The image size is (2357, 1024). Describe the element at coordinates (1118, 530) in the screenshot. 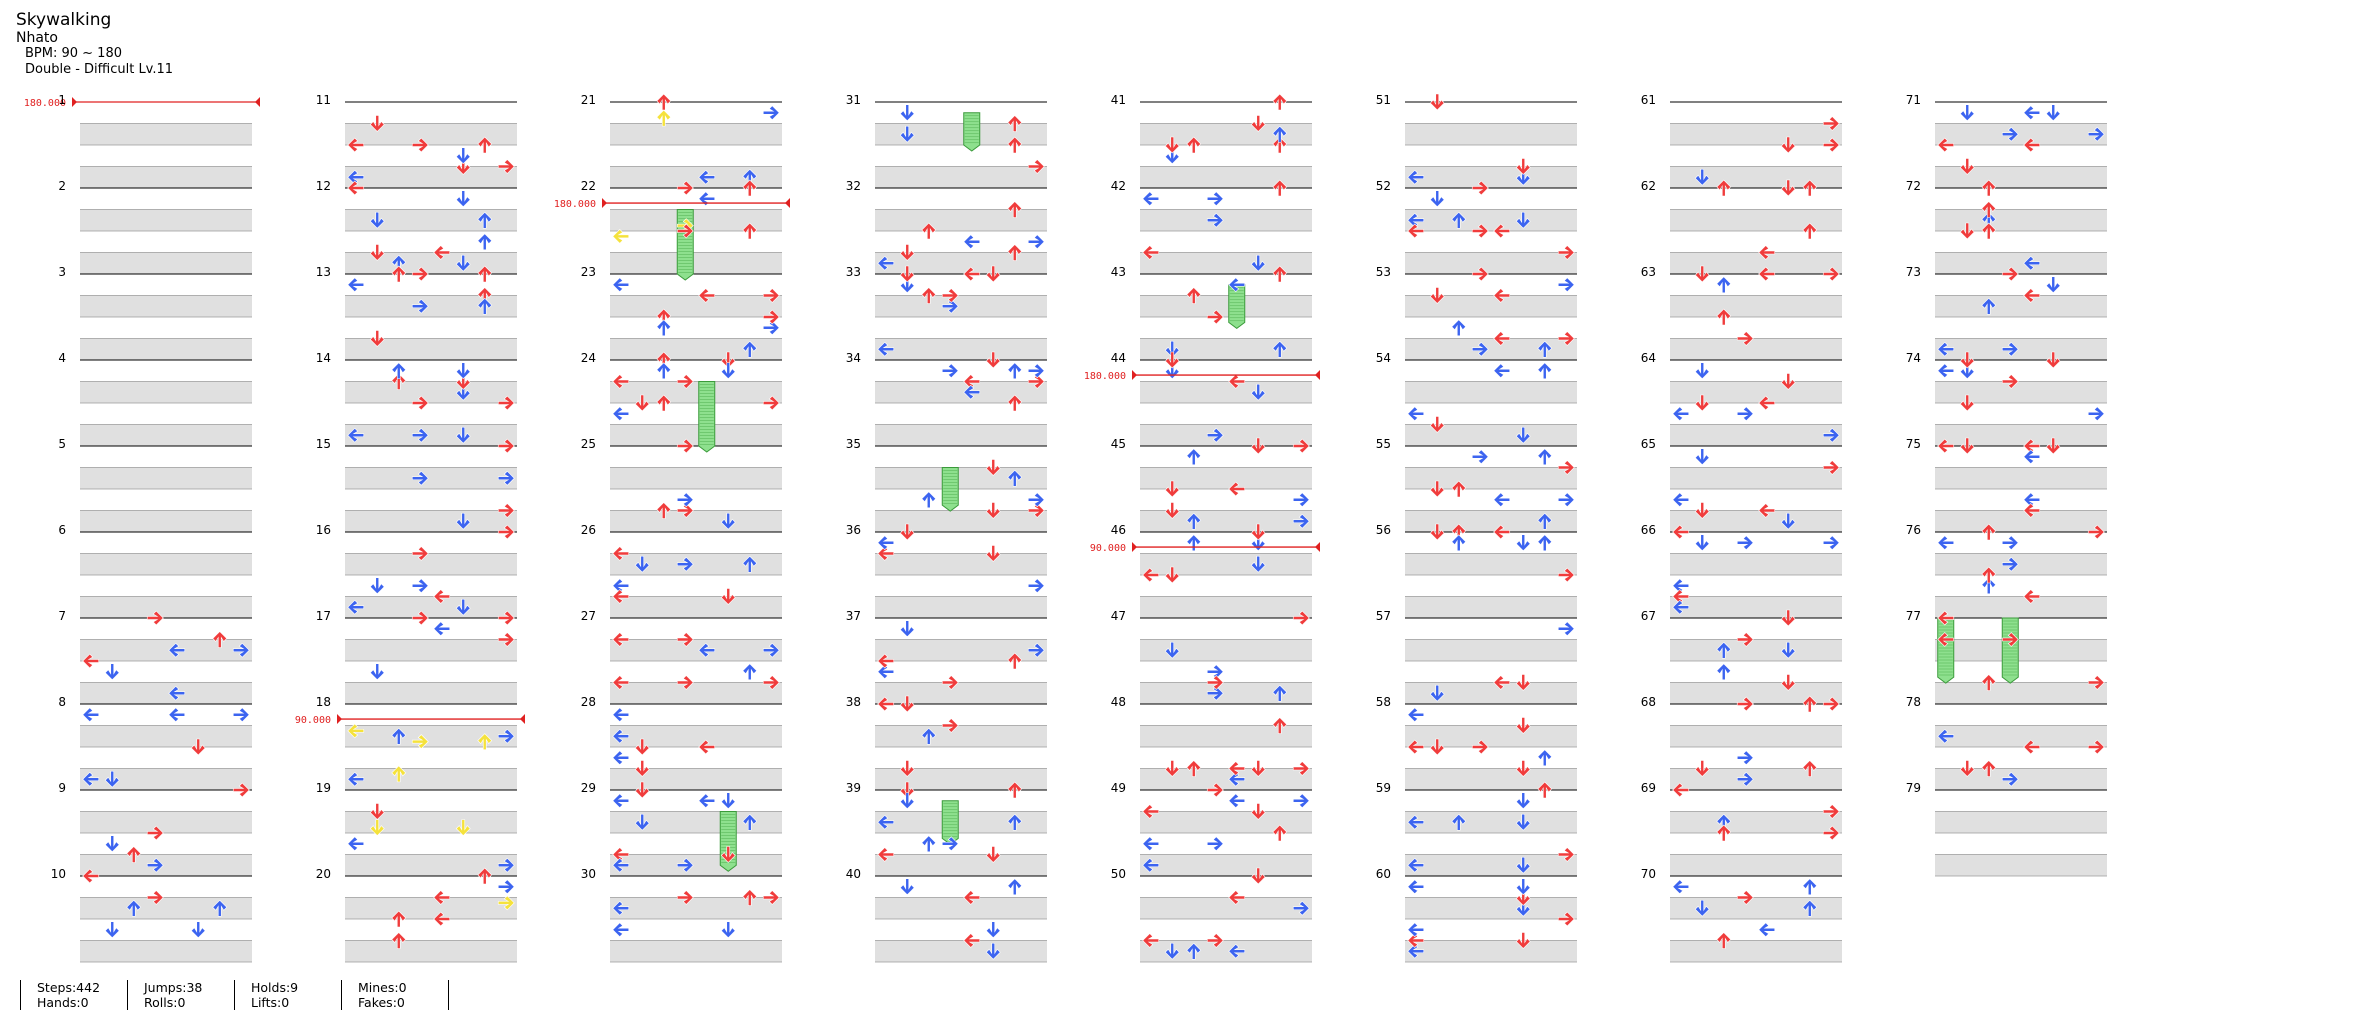

I see `measure-number: 46` at that location.